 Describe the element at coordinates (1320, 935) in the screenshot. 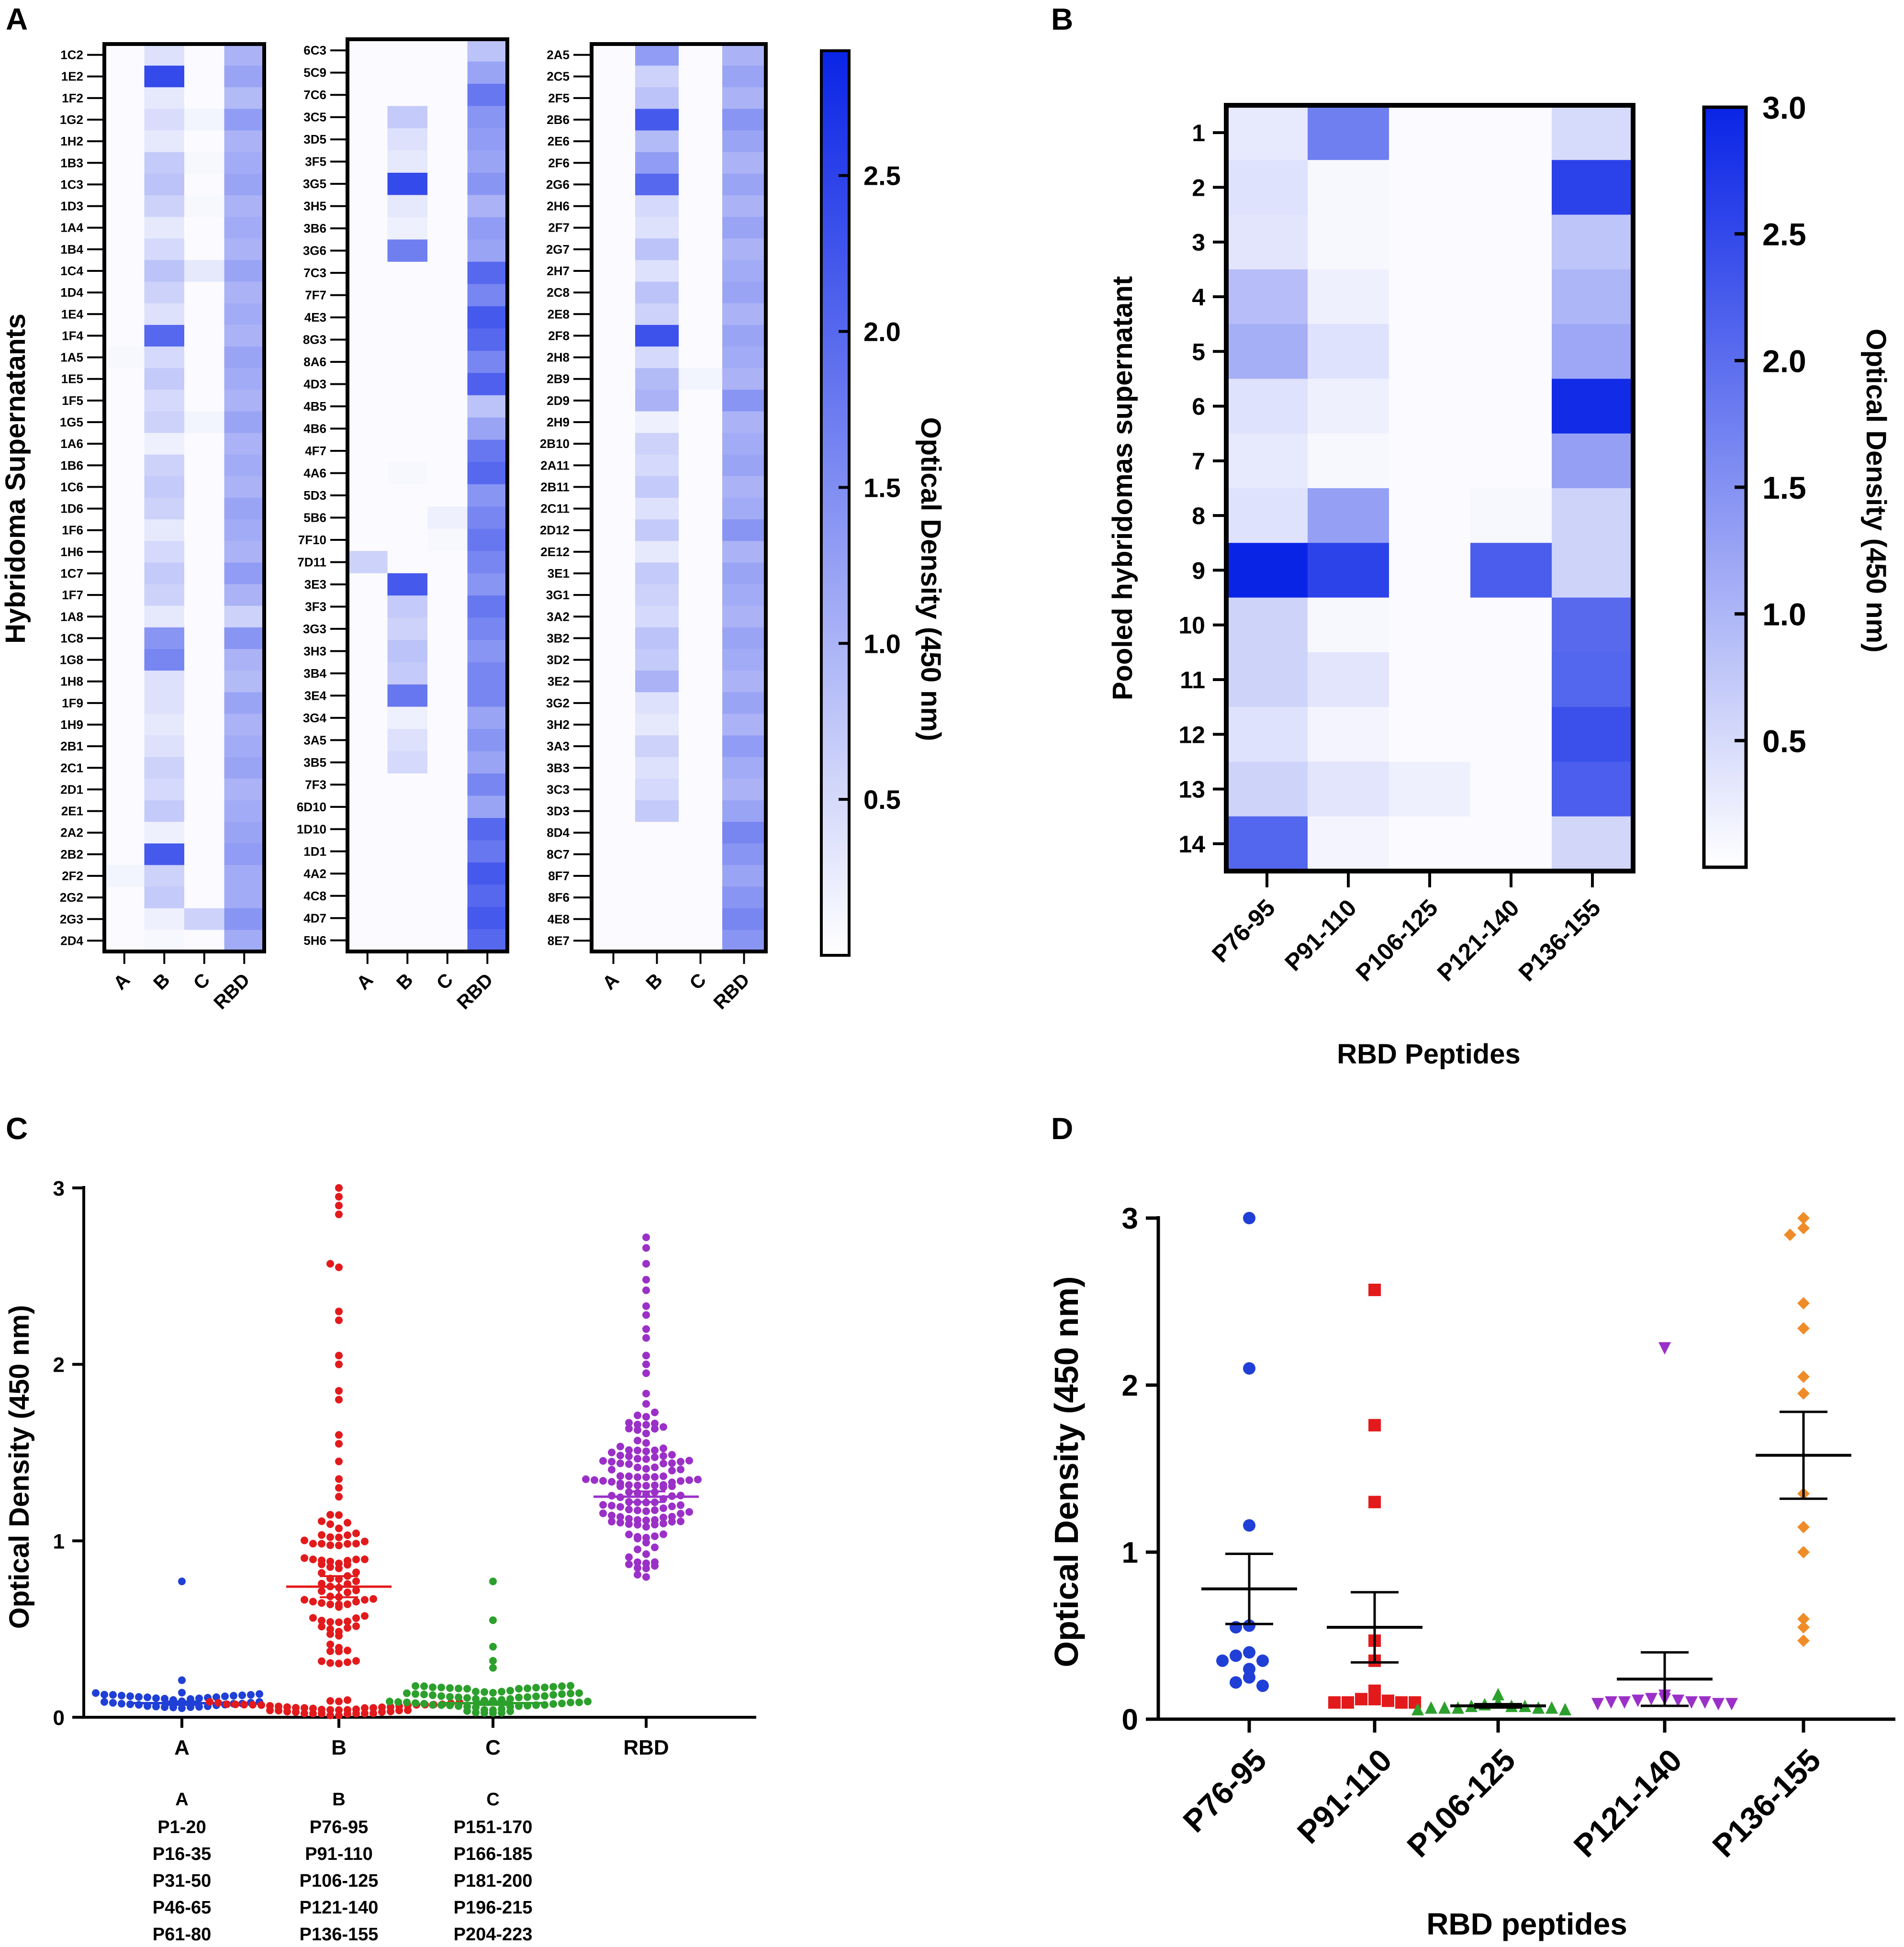

I see `column-label: P91-110` at that location.